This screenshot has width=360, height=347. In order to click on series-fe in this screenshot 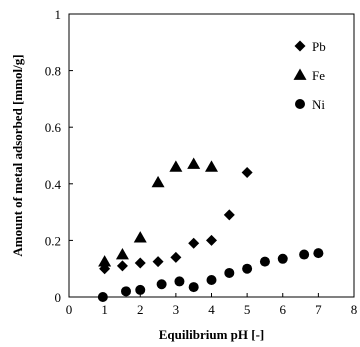, I will do `click(158, 212)`.